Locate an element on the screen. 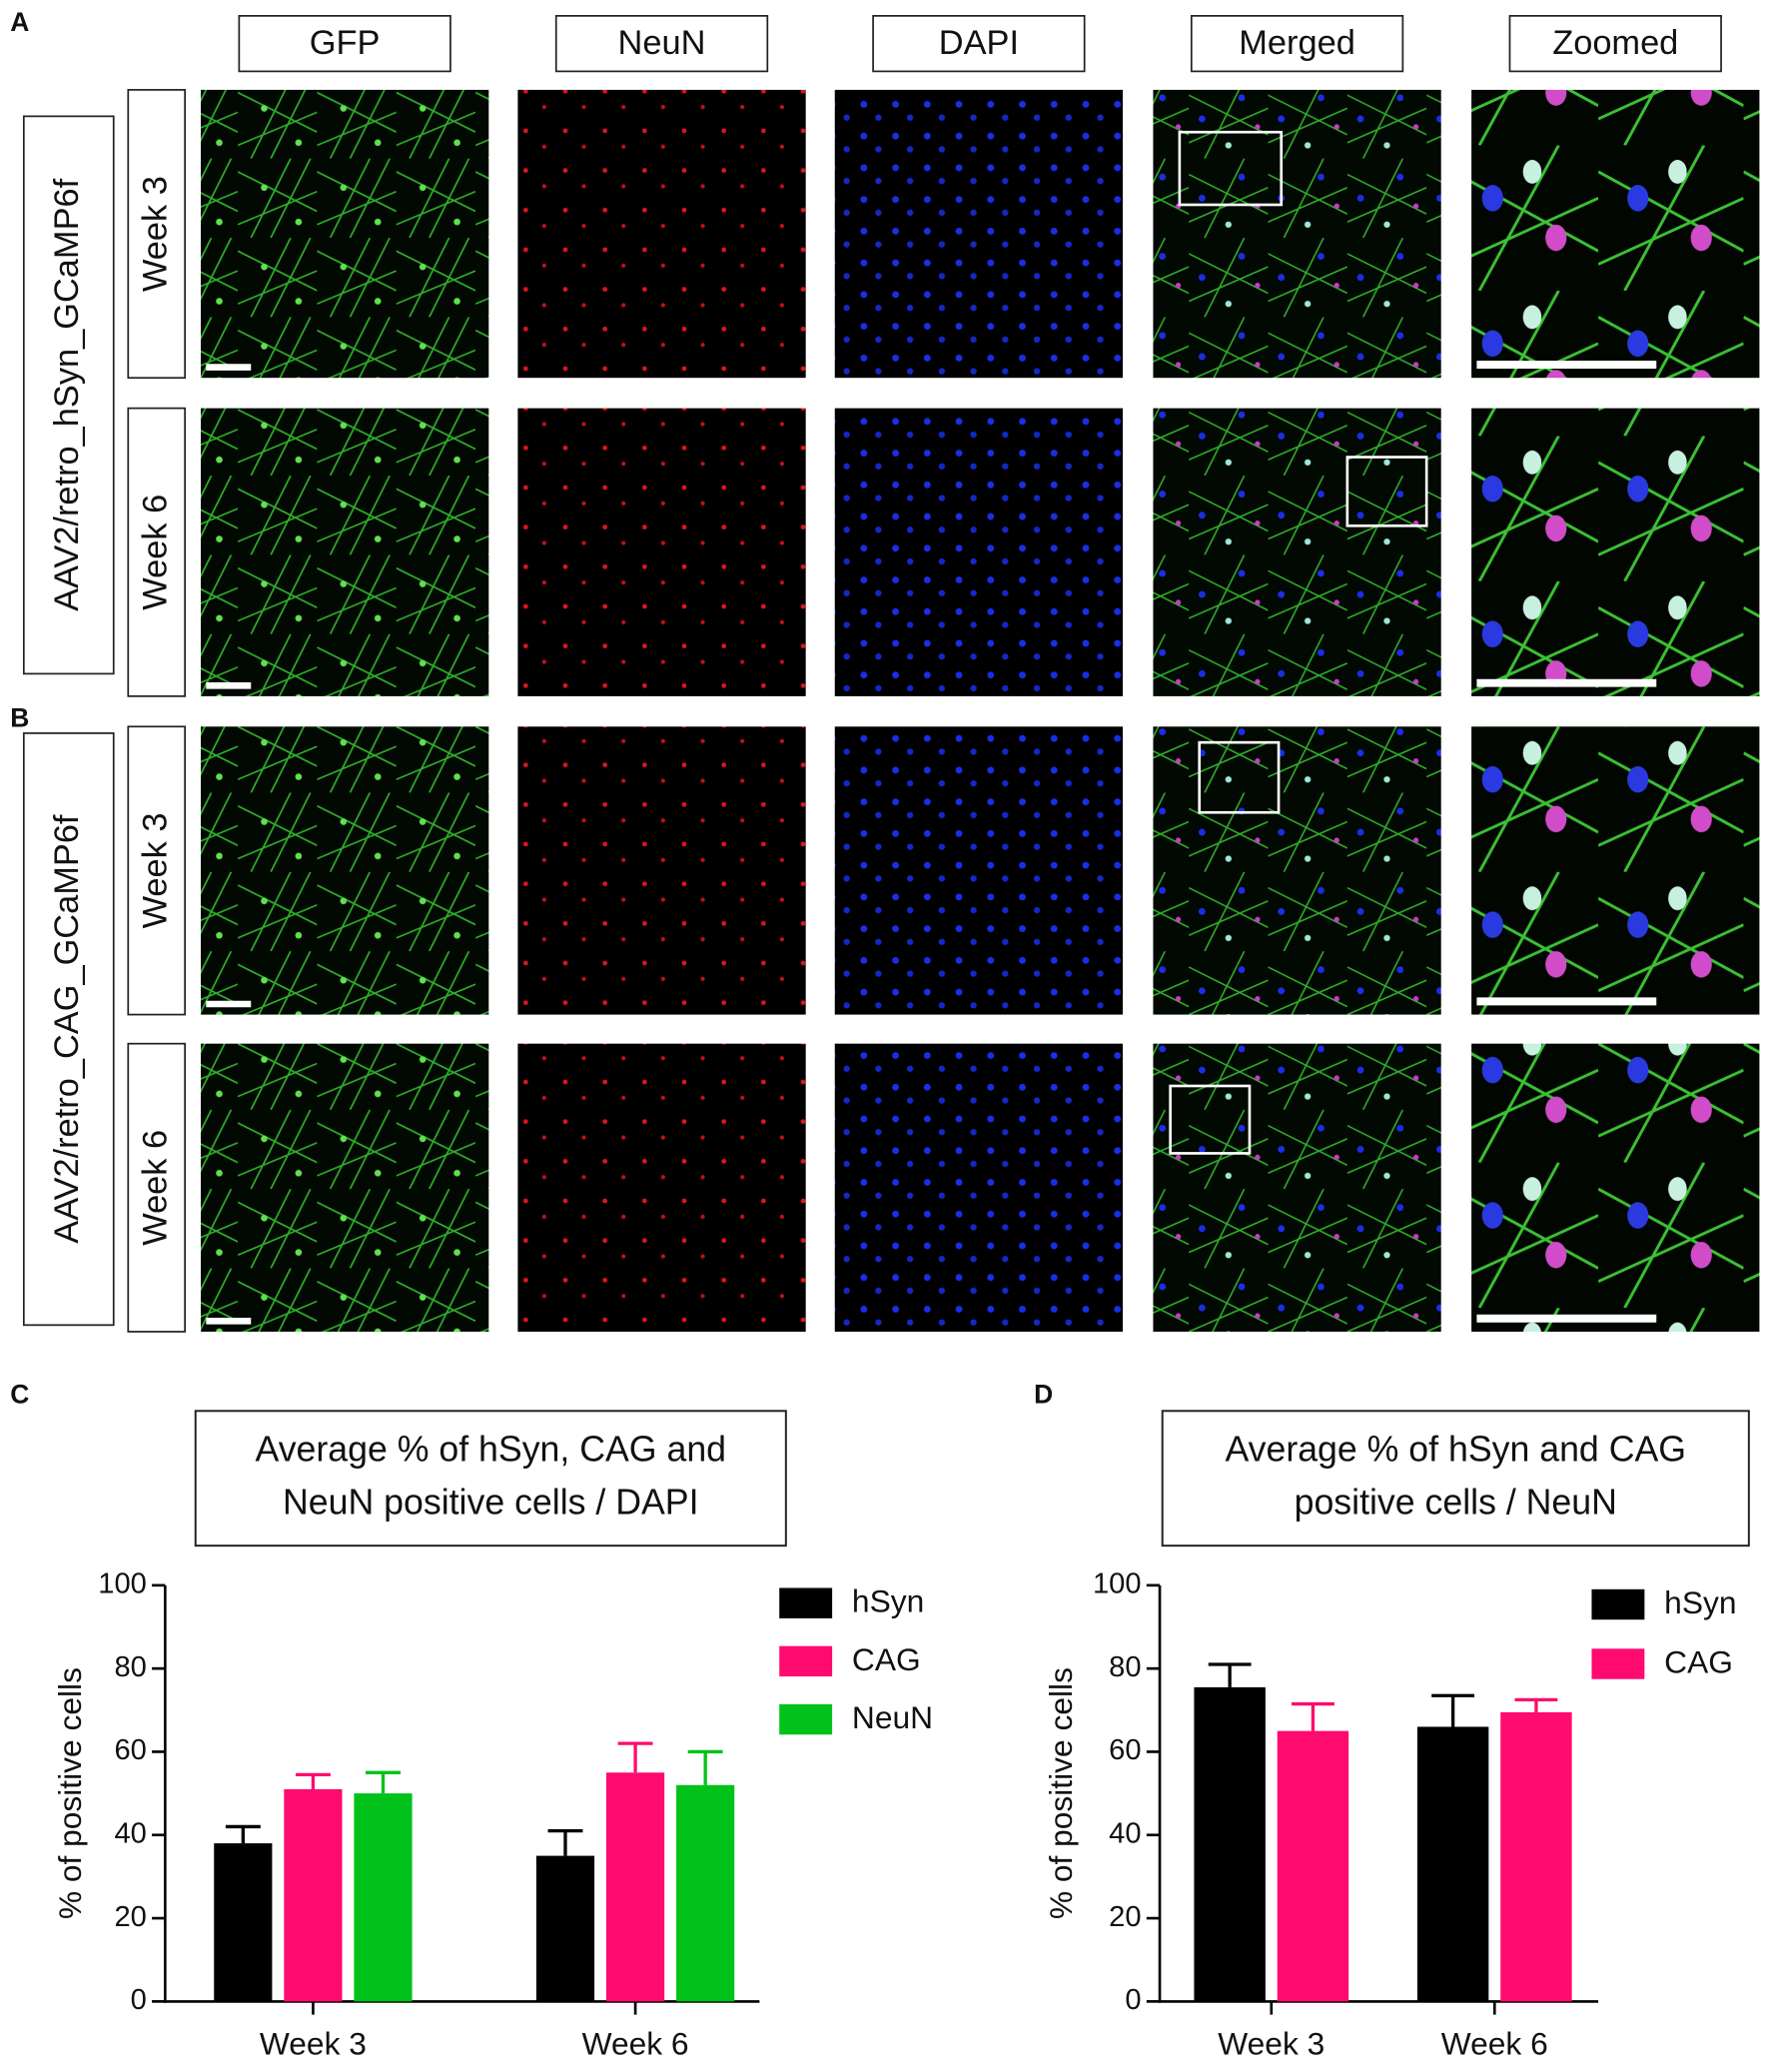 The width and height of the screenshot is (1770, 2072). column-header: GFP is located at coordinates (345, 43).